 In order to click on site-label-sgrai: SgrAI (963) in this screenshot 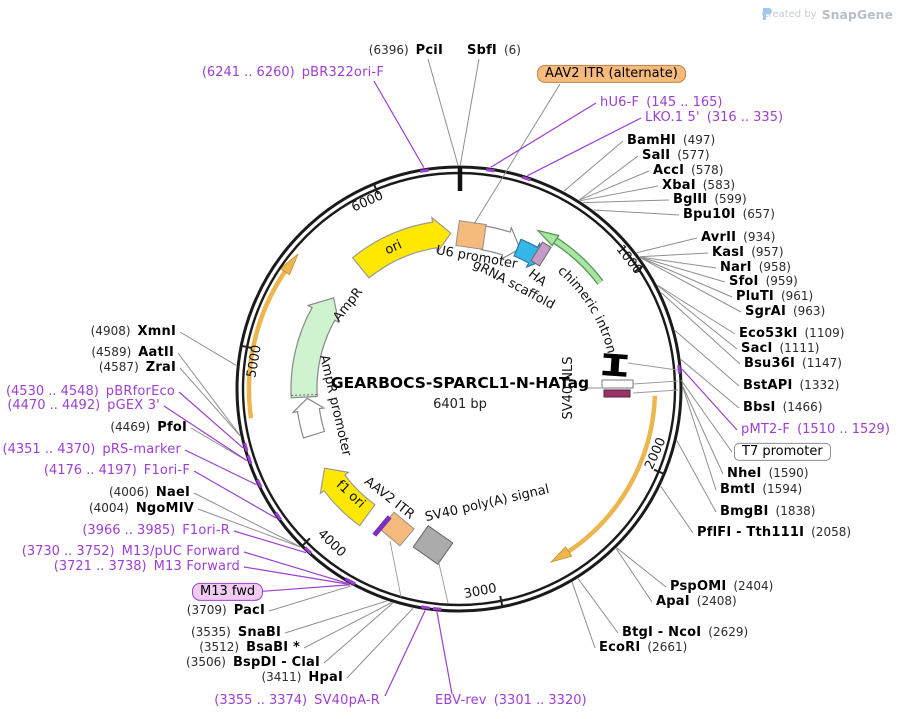, I will do `click(785, 311)`.